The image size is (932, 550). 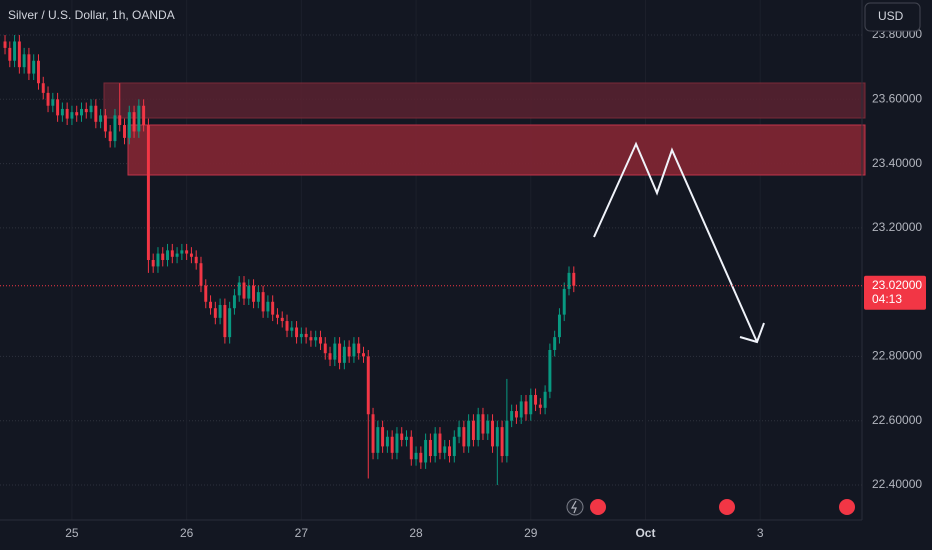 I want to click on currency-label: USD, so click(x=891, y=16).